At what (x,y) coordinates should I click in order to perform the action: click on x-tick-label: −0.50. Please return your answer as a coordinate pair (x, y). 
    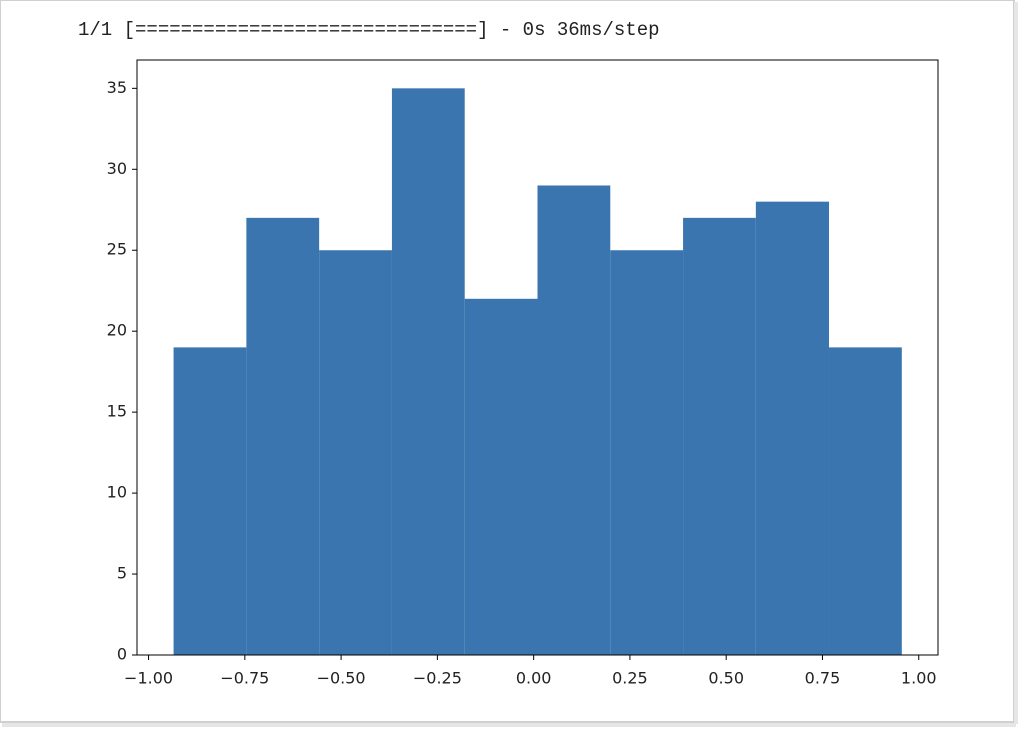
    Looking at the image, I should click on (341, 678).